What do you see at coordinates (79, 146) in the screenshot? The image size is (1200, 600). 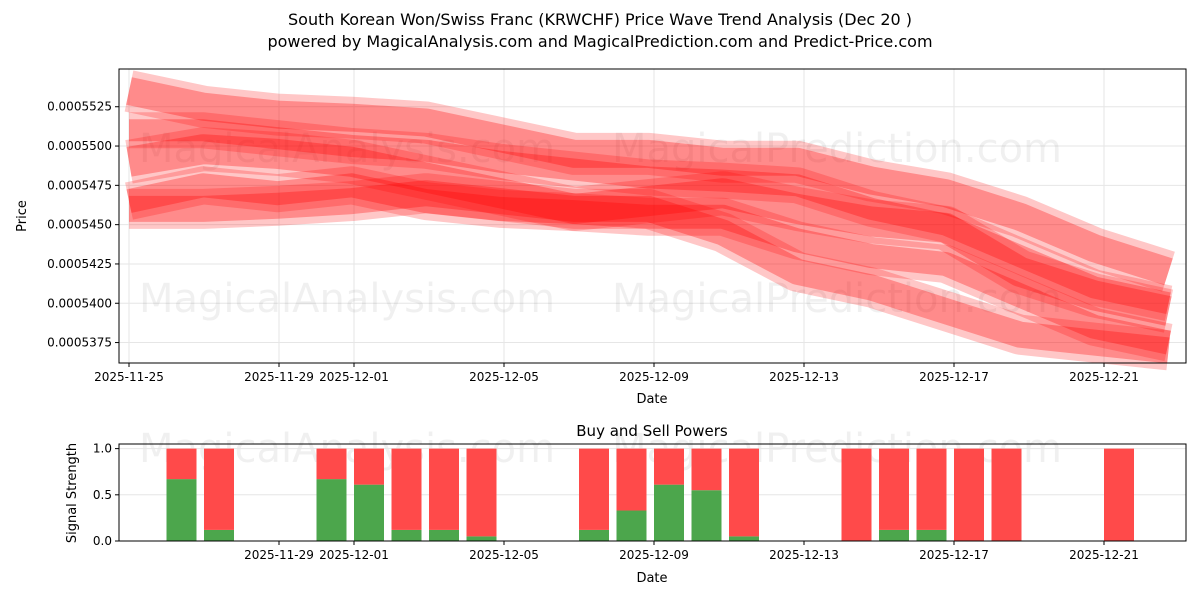 I see `y-tick-label: 0.0005500` at bounding box center [79, 146].